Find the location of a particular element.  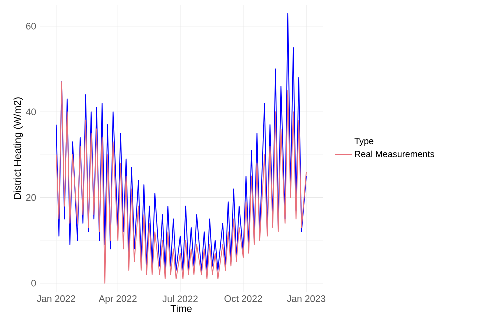

x-tick-label: Apr 2022 is located at coordinates (117, 300).